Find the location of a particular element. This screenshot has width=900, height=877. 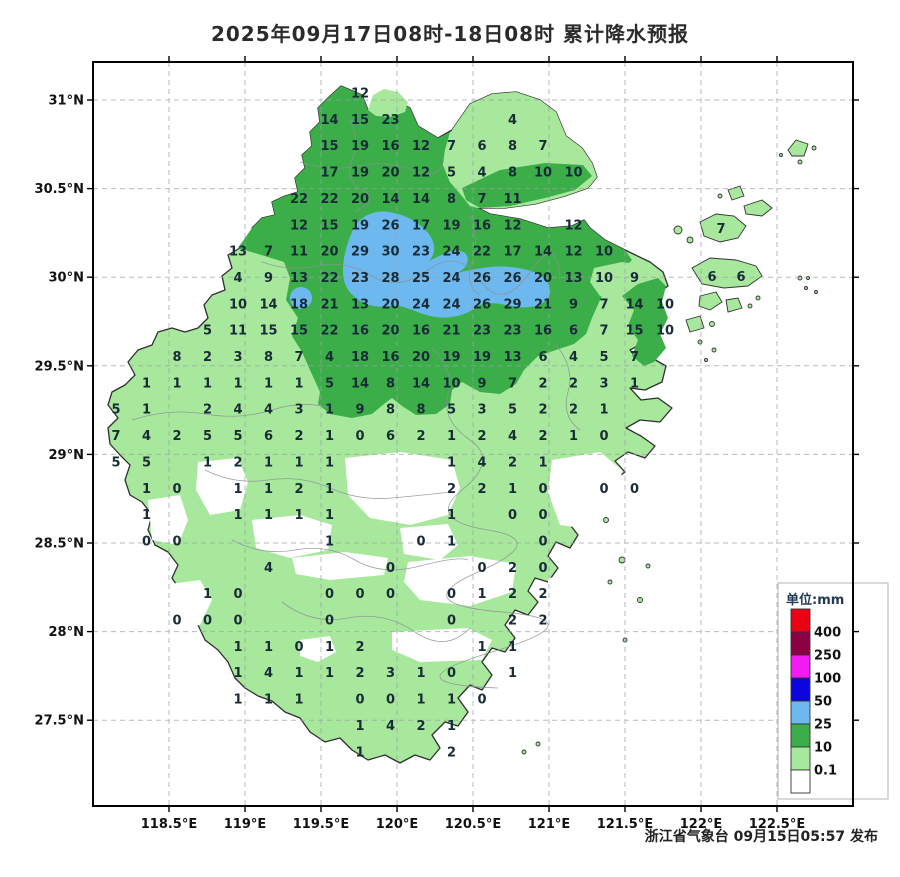

grid-value: 20 is located at coordinates (329, 252).